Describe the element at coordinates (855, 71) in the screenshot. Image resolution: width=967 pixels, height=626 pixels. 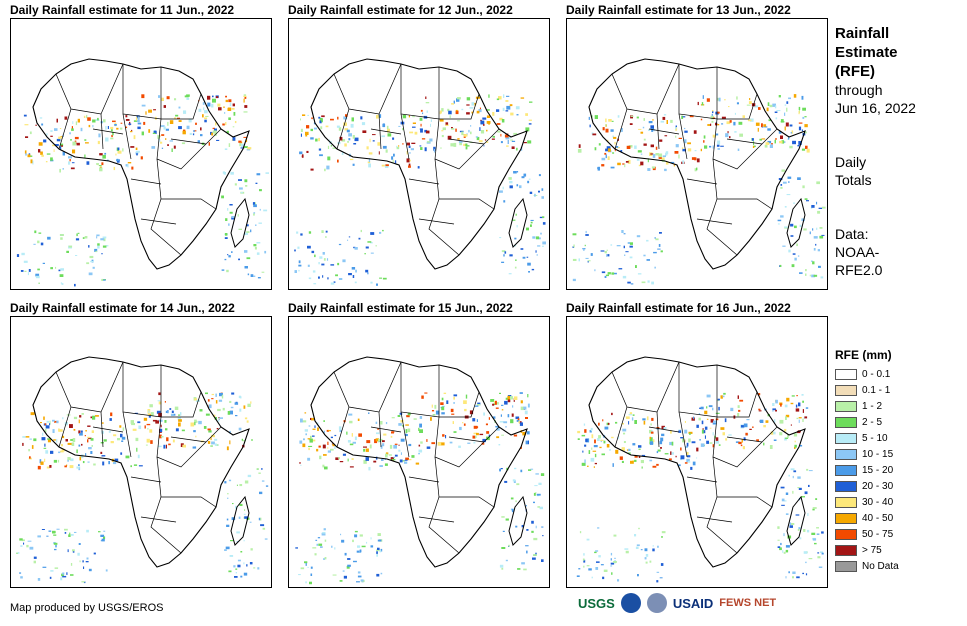
I see `side-title-line: (RFE)` at that location.